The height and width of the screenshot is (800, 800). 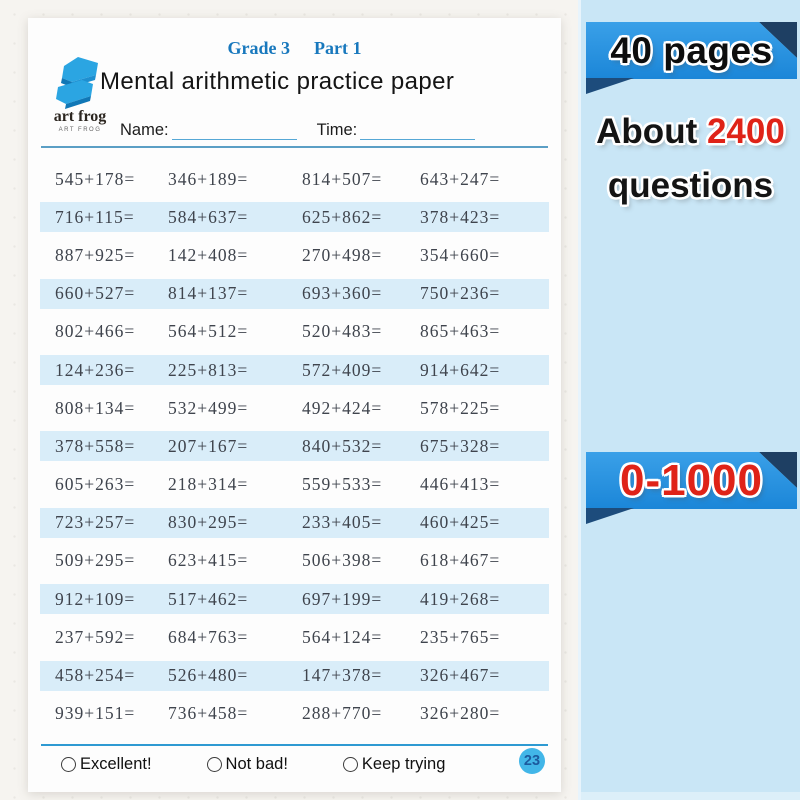 I want to click on equation: 354+660=, so click(x=460, y=254).